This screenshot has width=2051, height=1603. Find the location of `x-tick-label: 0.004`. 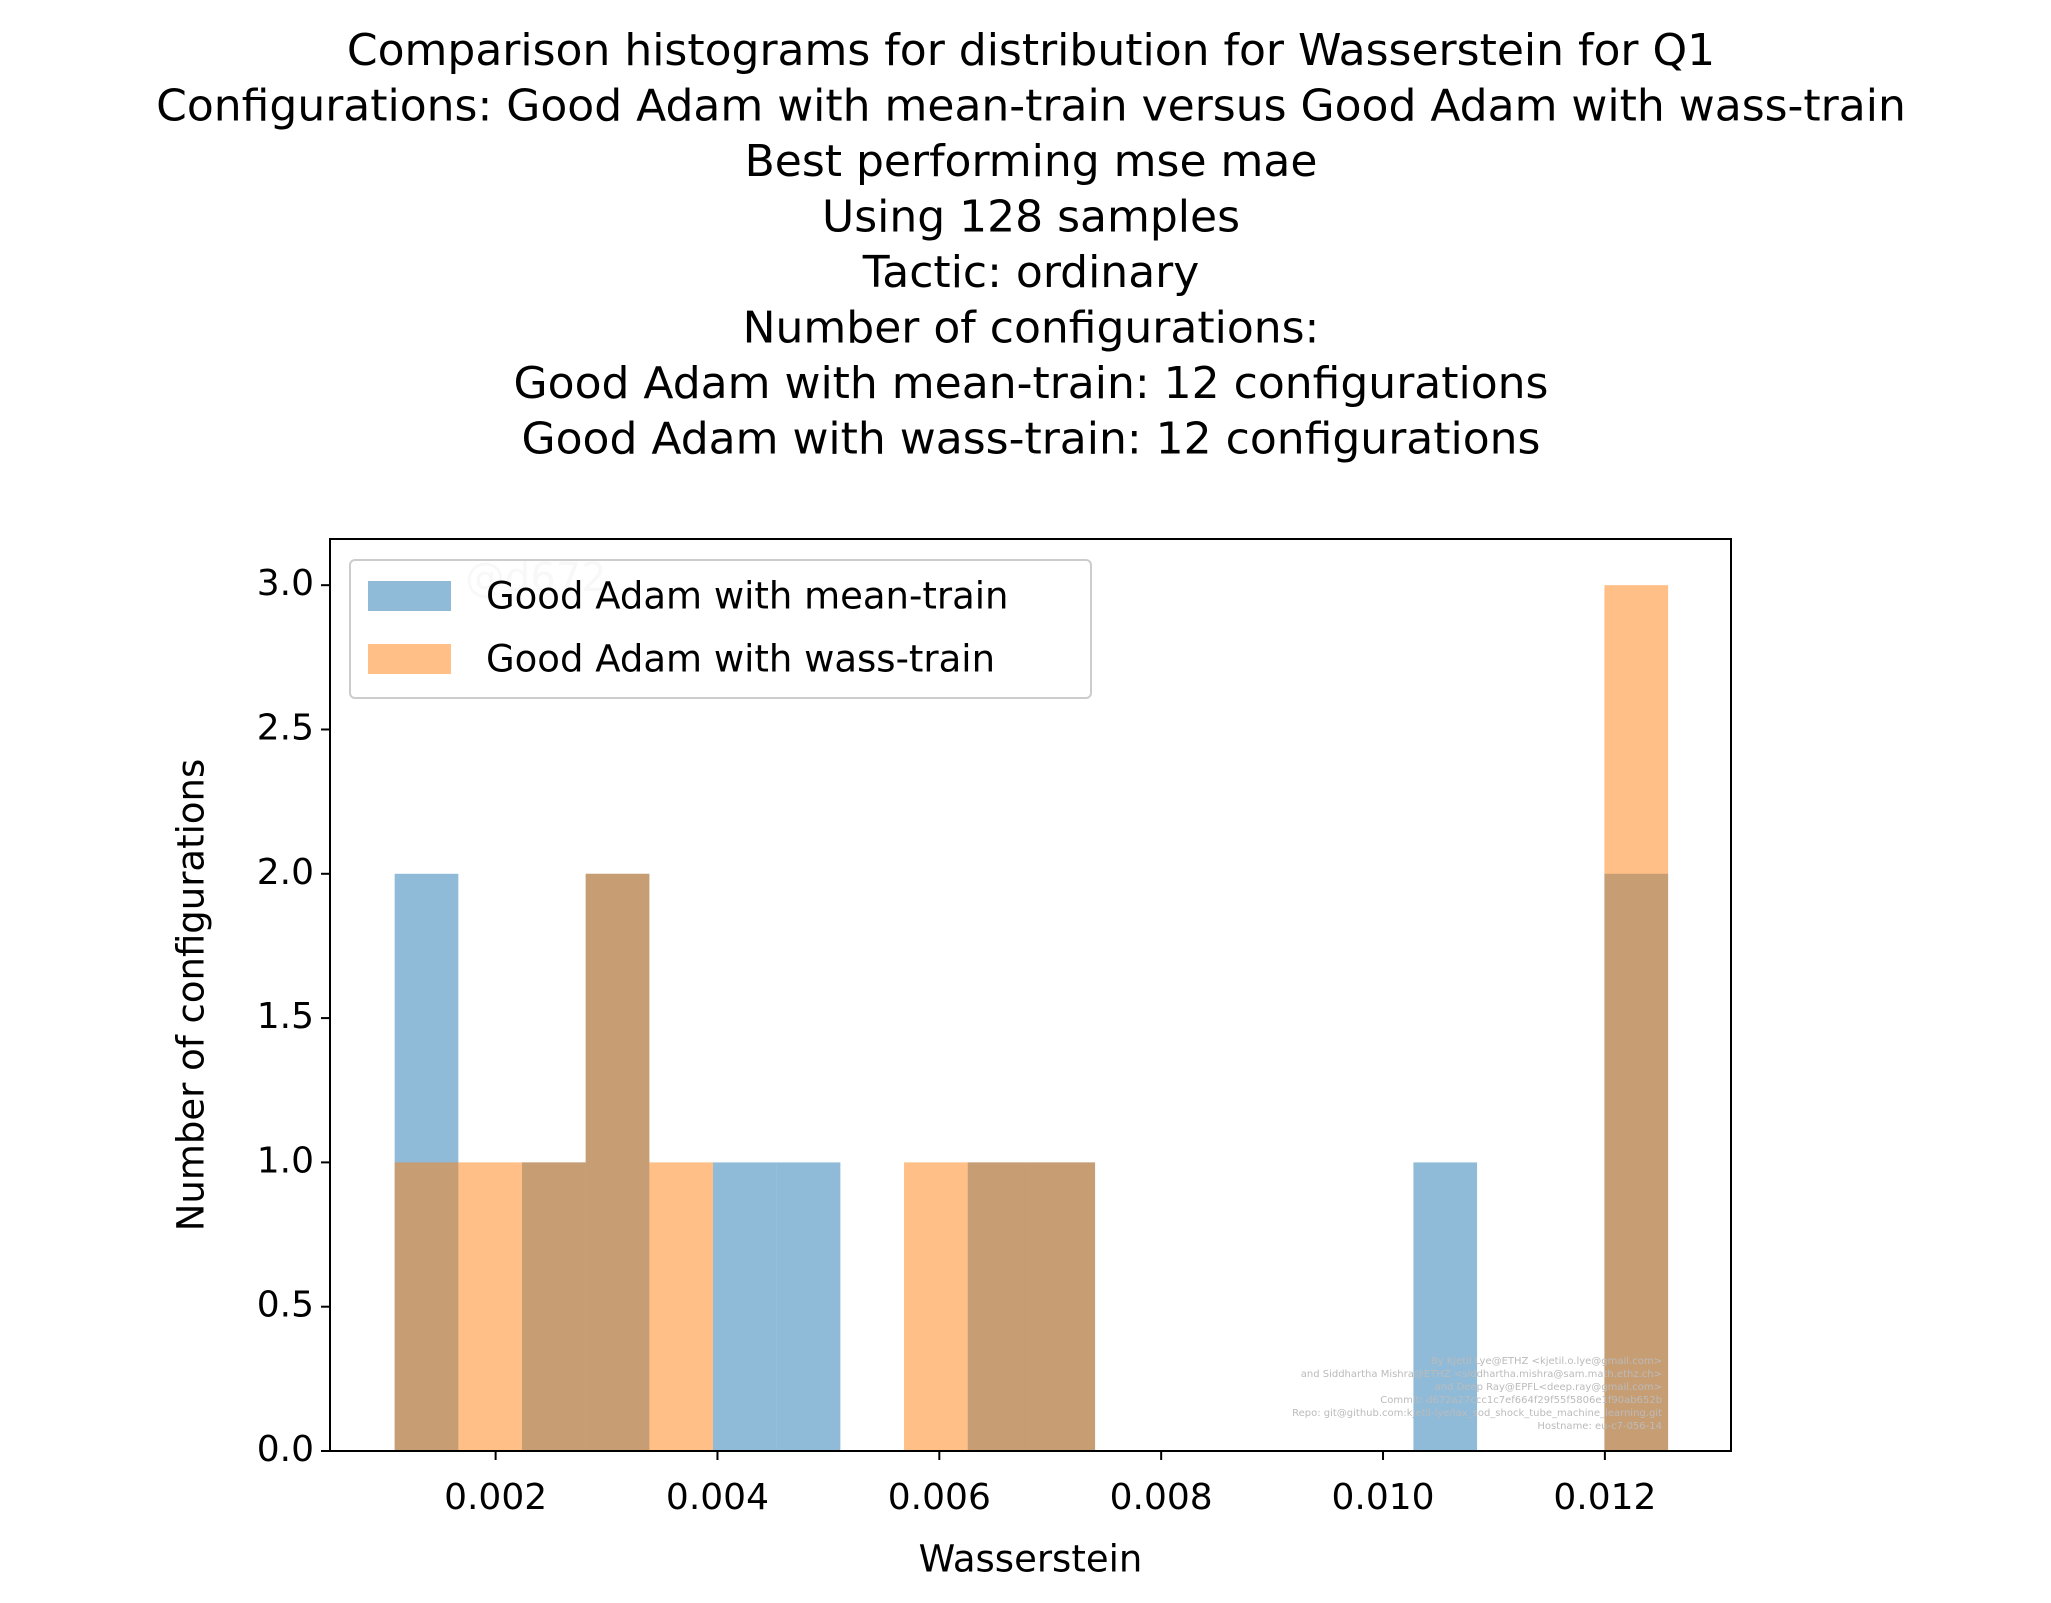

x-tick-label: 0.004 is located at coordinates (717, 1497).